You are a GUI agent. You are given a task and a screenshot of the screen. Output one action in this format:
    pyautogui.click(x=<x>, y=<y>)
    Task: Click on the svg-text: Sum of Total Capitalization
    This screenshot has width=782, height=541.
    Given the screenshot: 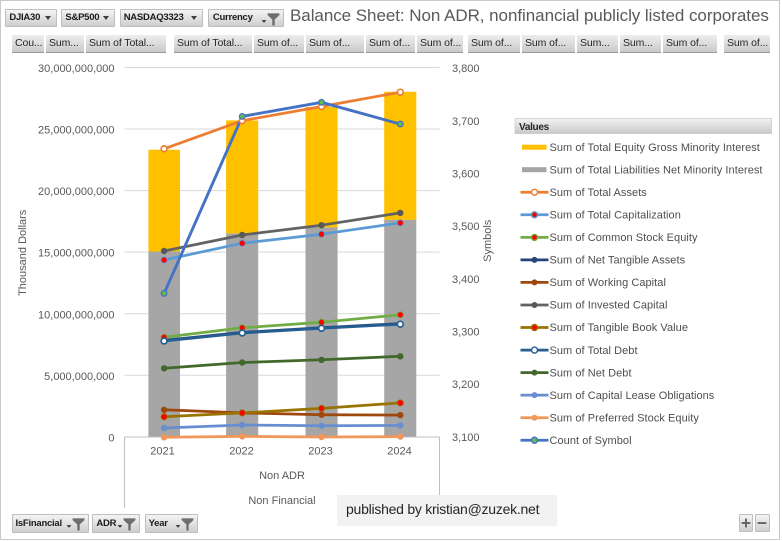 What is the action you would take?
    pyautogui.click(x=615, y=216)
    